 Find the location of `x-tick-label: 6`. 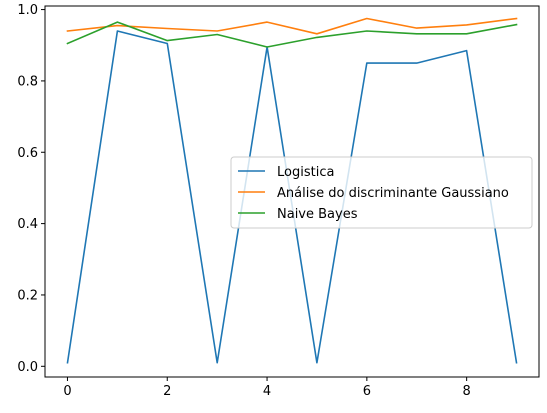

x-tick-label: 6 is located at coordinates (367, 391).